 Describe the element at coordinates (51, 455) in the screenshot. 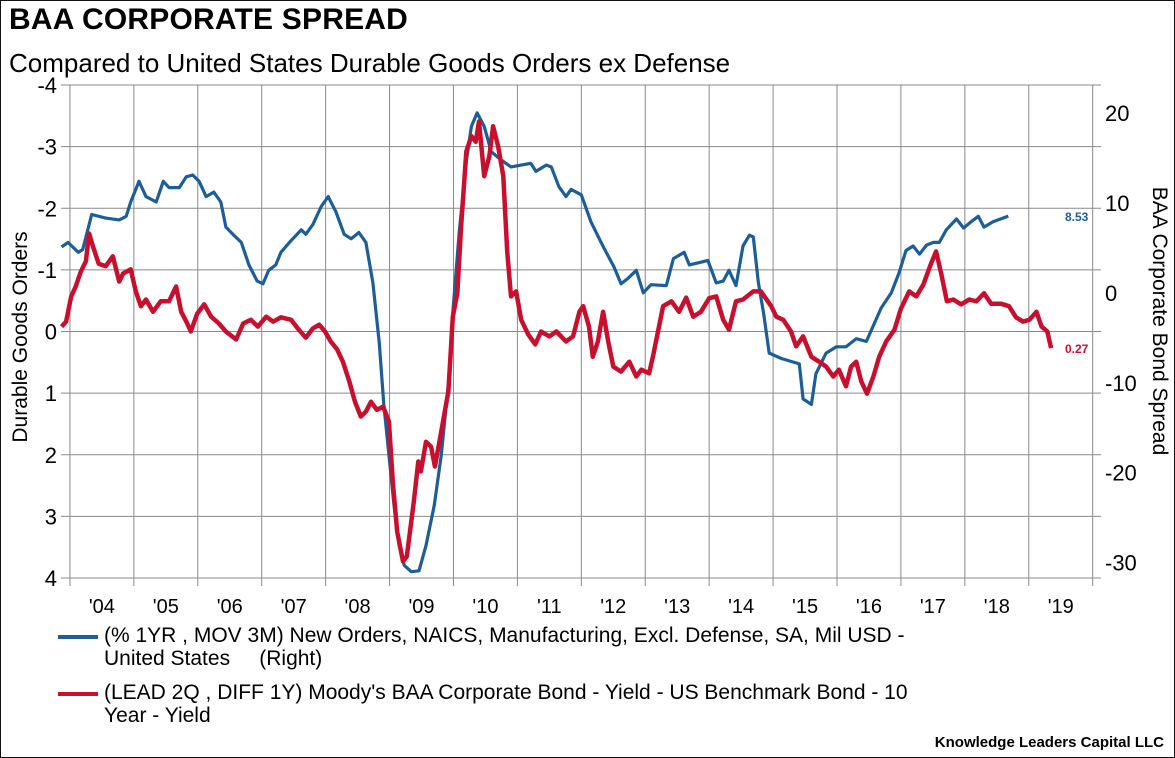

I see `y-left-tick-label: 2` at that location.